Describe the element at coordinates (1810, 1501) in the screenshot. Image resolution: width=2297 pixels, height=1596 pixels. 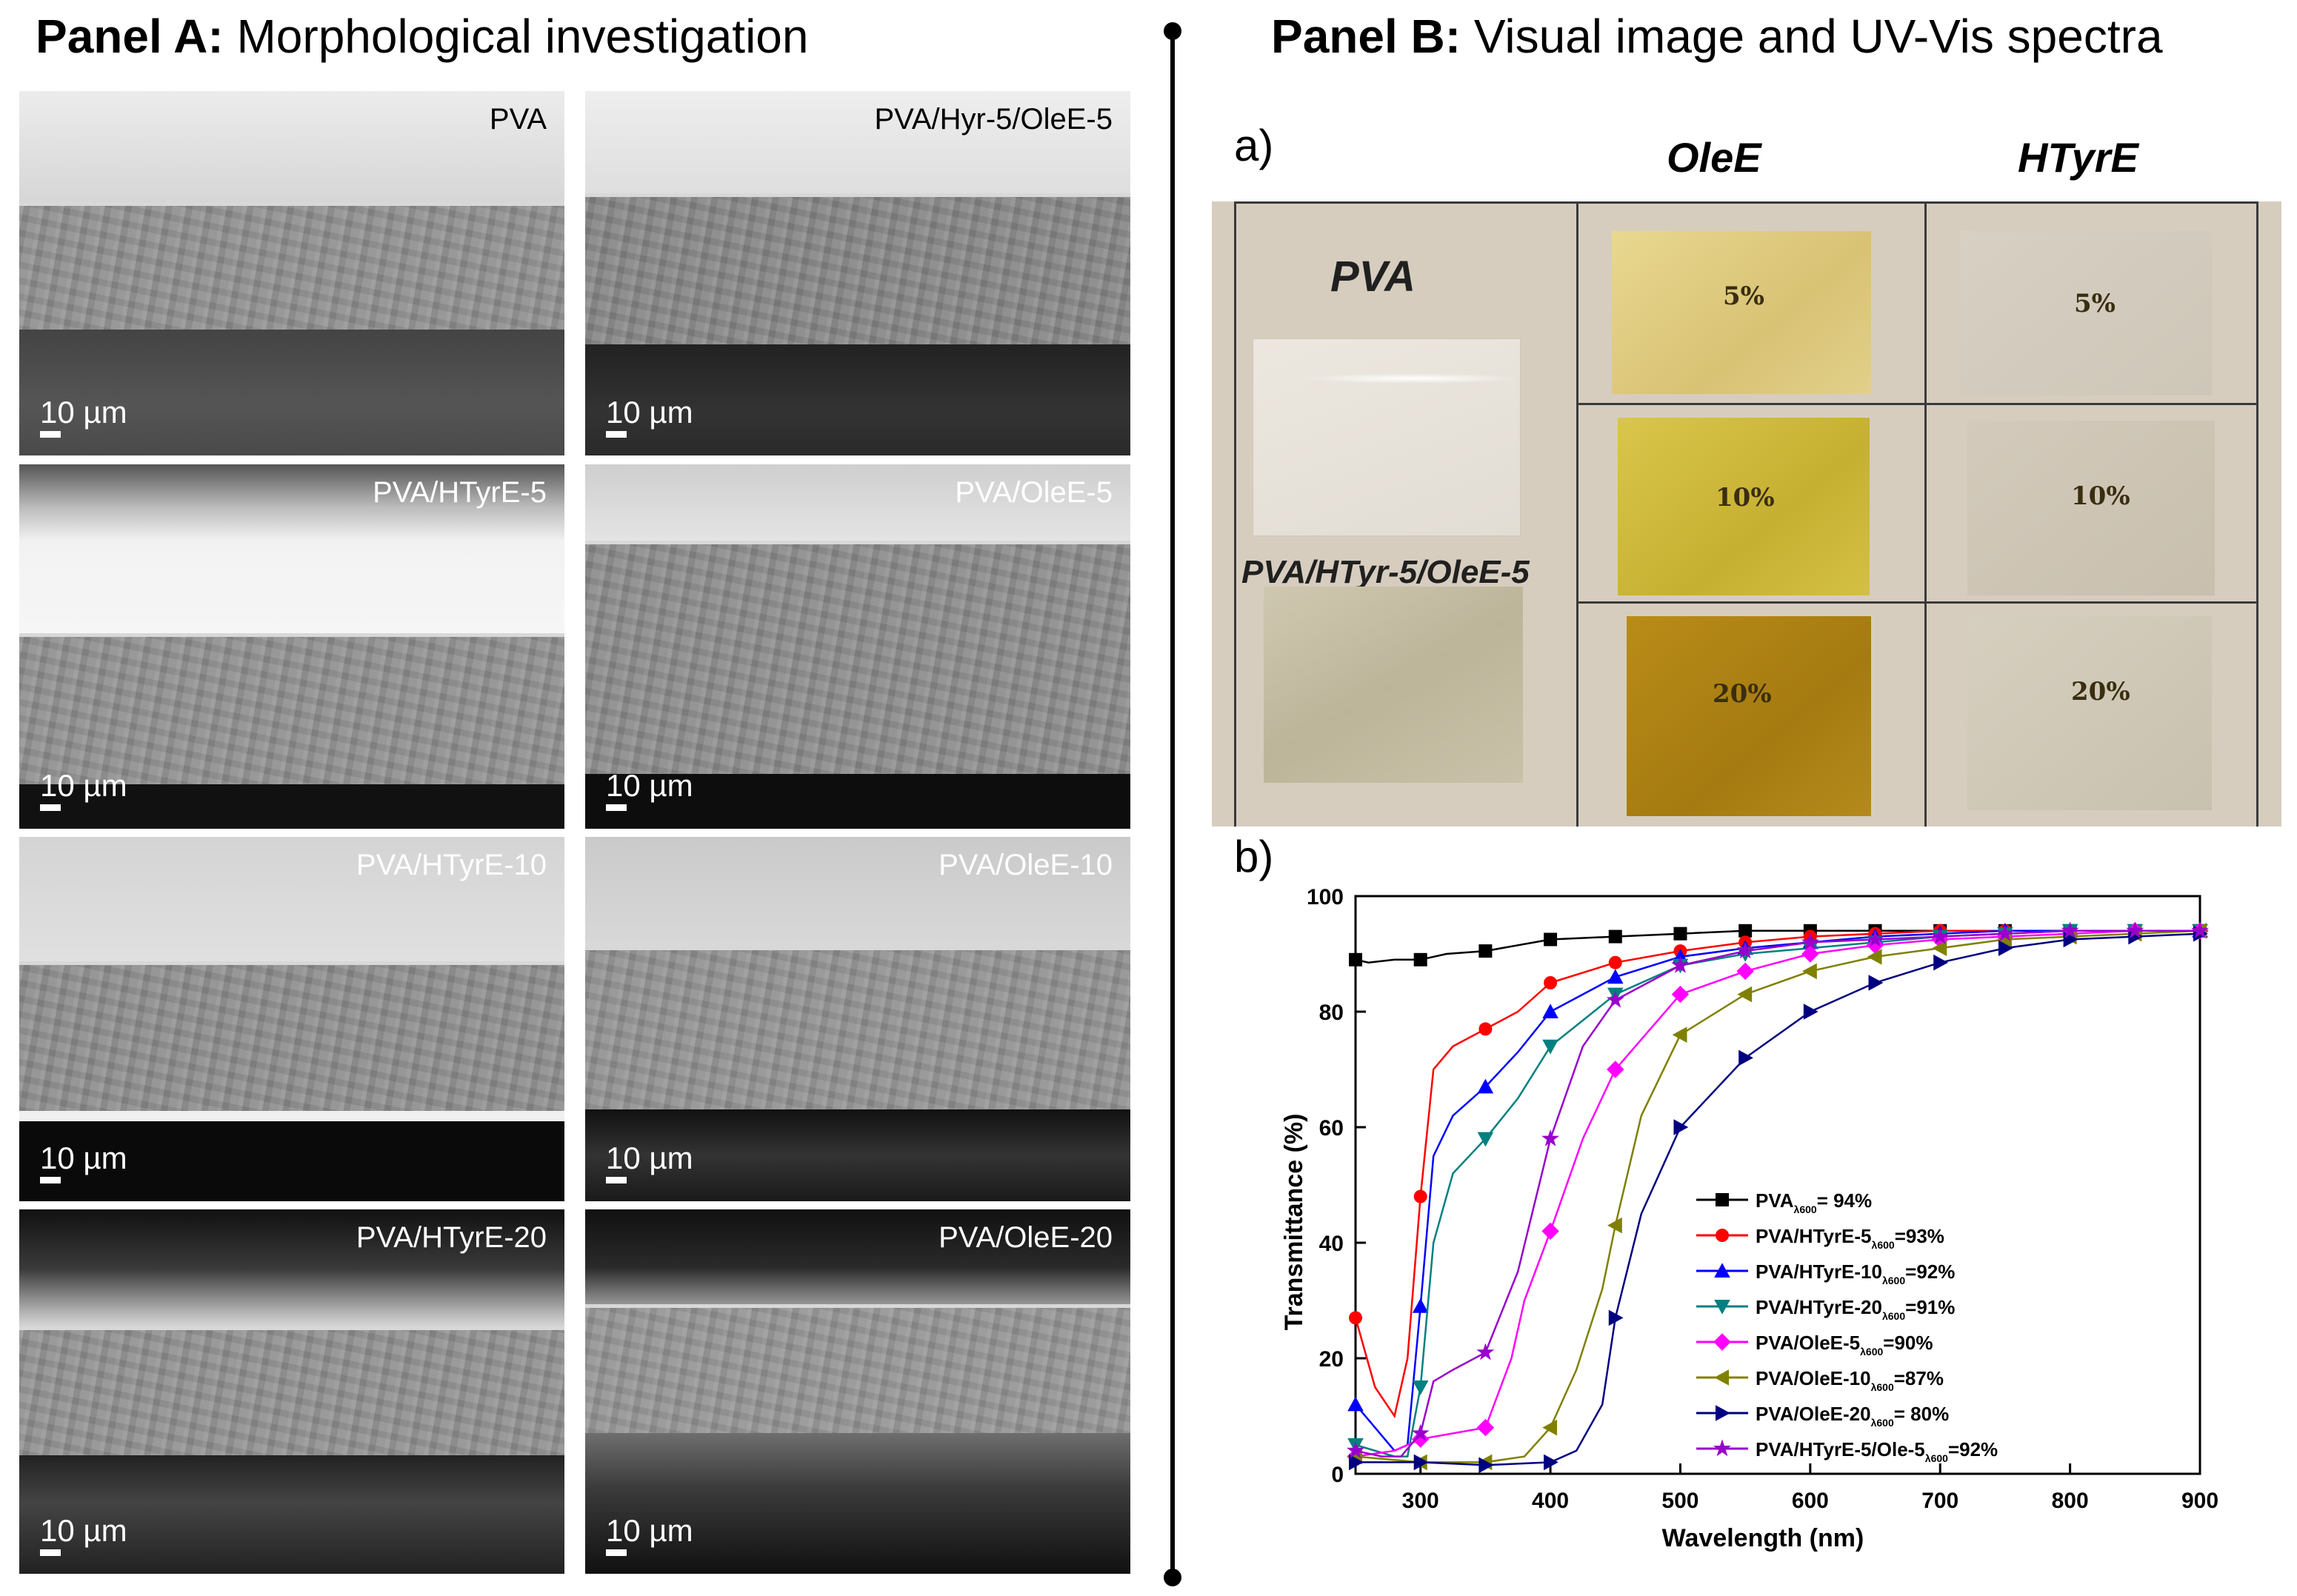
I see `x-tick-label: 600` at that location.